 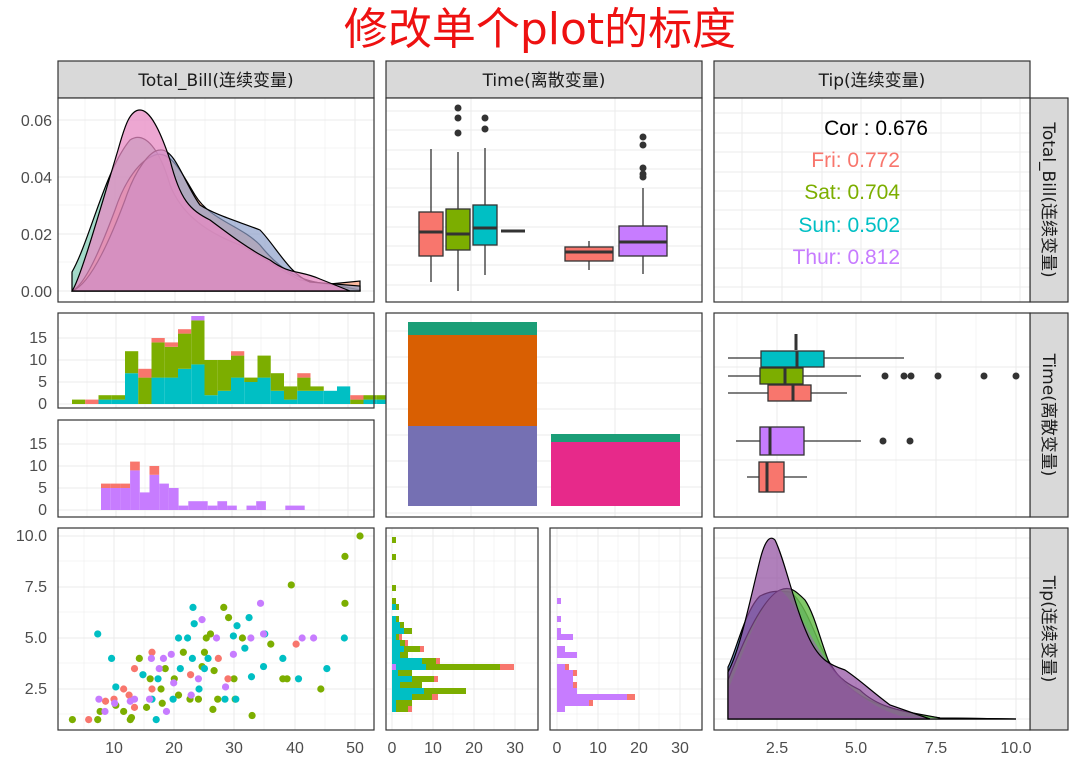 I want to click on panel-time-stacked-bar, so click(x=544, y=415).